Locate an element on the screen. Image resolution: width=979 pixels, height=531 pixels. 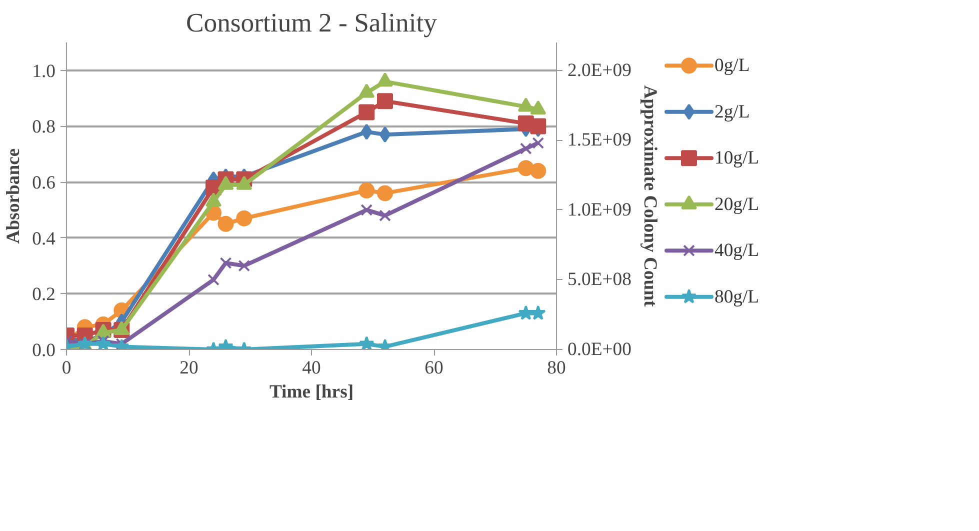
legend-label: 2g/L is located at coordinates (732, 111).